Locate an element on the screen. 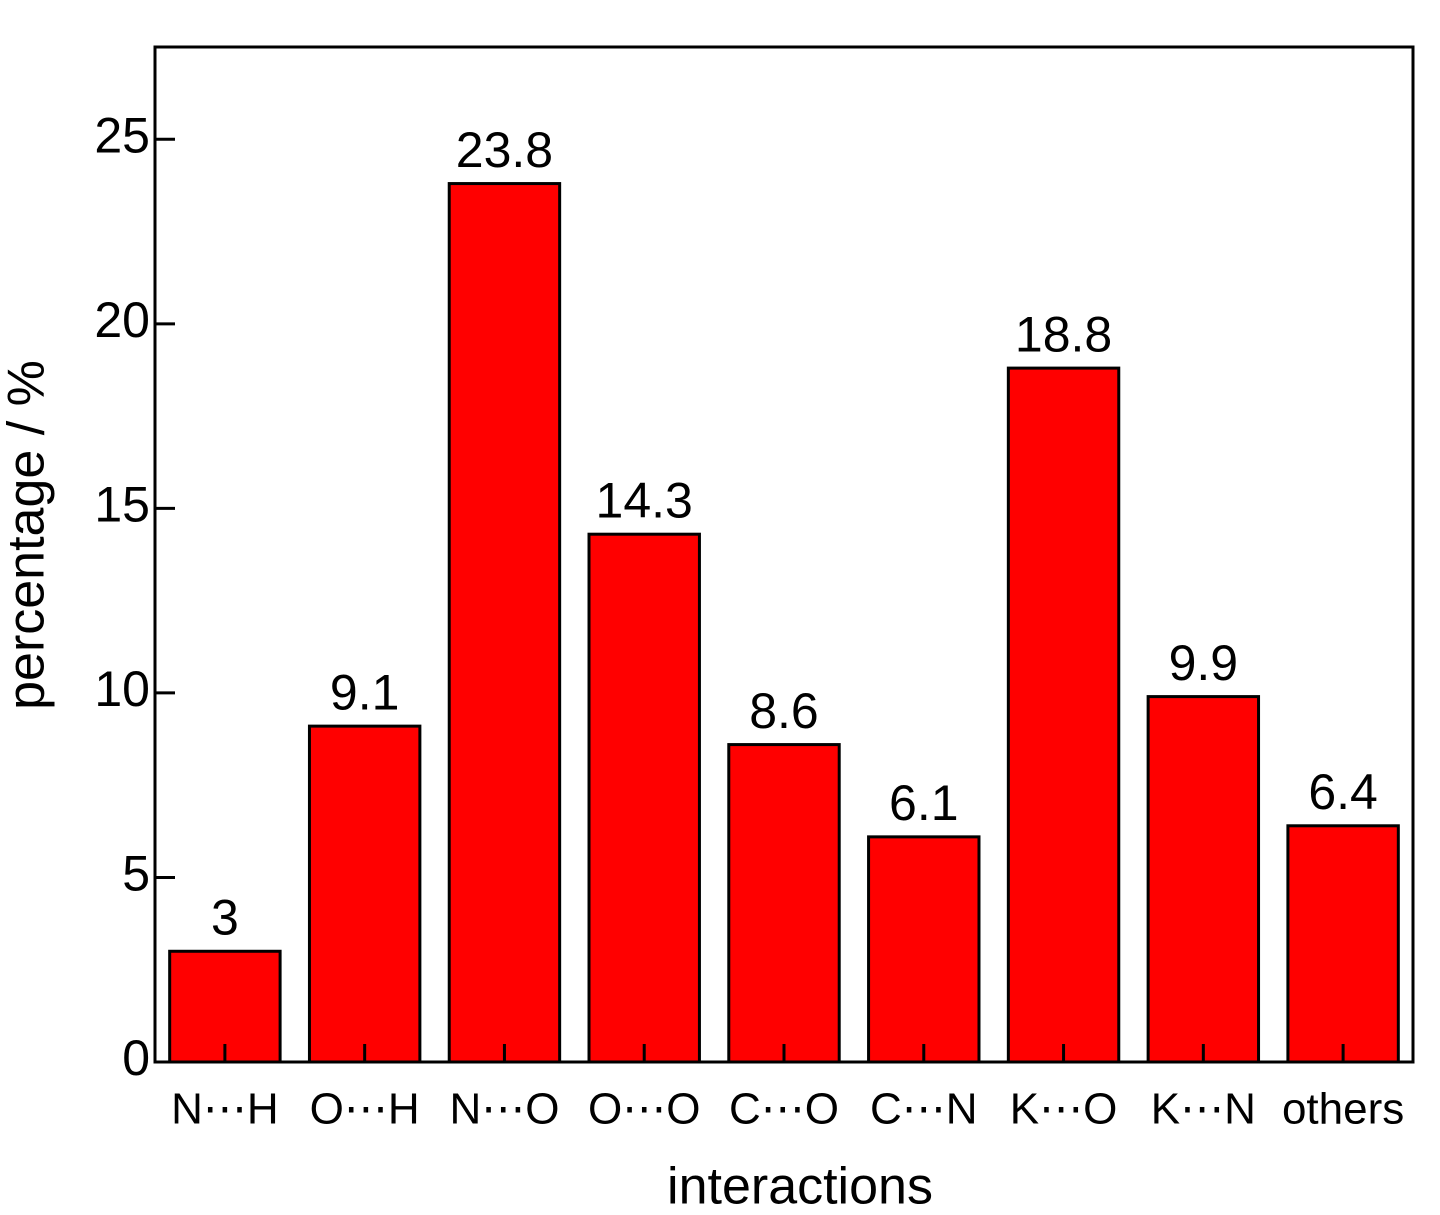  y-tick-label: 25 is located at coordinates (122, 135).